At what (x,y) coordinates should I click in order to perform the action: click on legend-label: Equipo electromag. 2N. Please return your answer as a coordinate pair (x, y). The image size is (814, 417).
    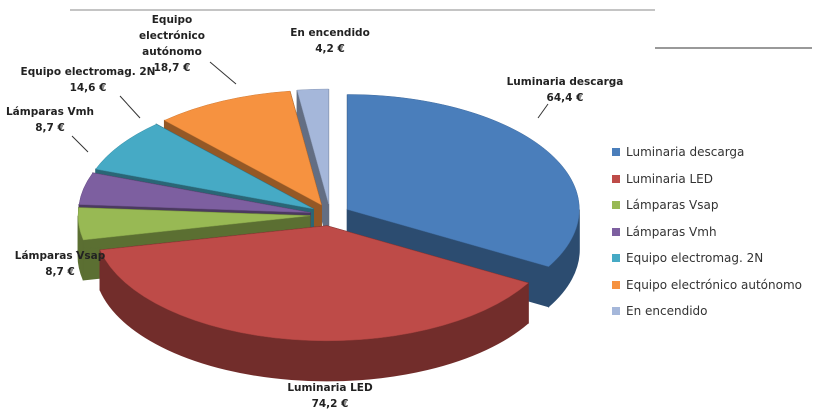
    Looking at the image, I should click on (695, 258).